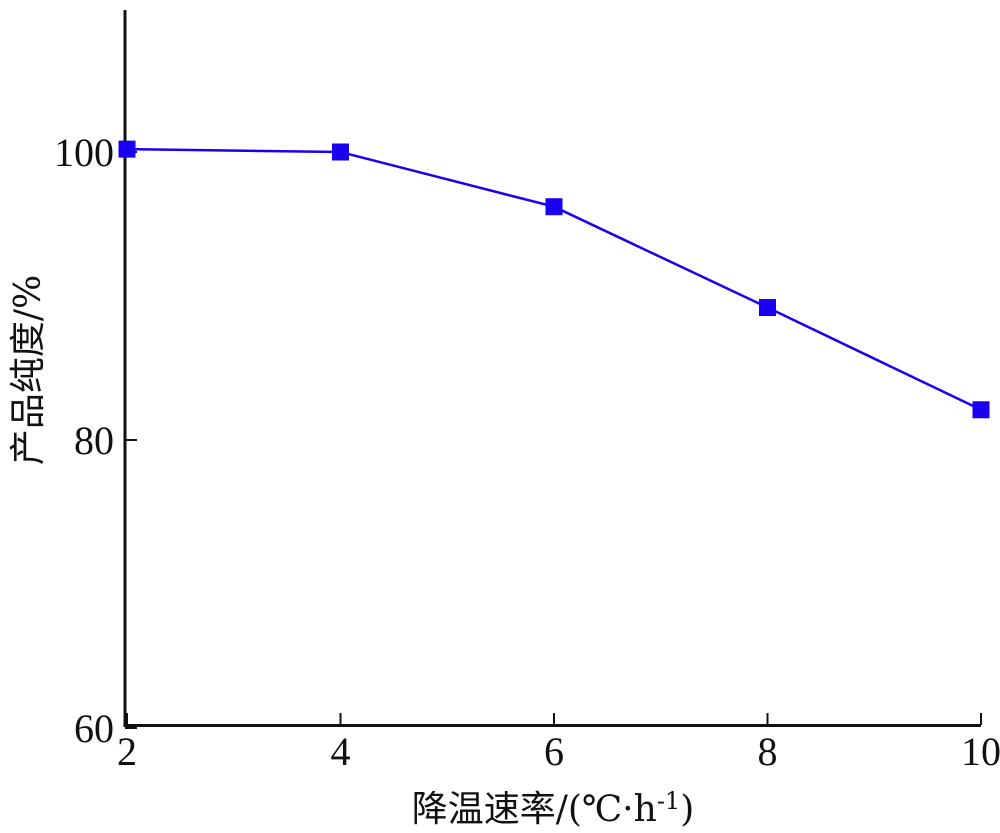 This screenshot has width=1000, height=833. I want to click on x-ticks: 2 4 6 8 10, so click(558, 743).